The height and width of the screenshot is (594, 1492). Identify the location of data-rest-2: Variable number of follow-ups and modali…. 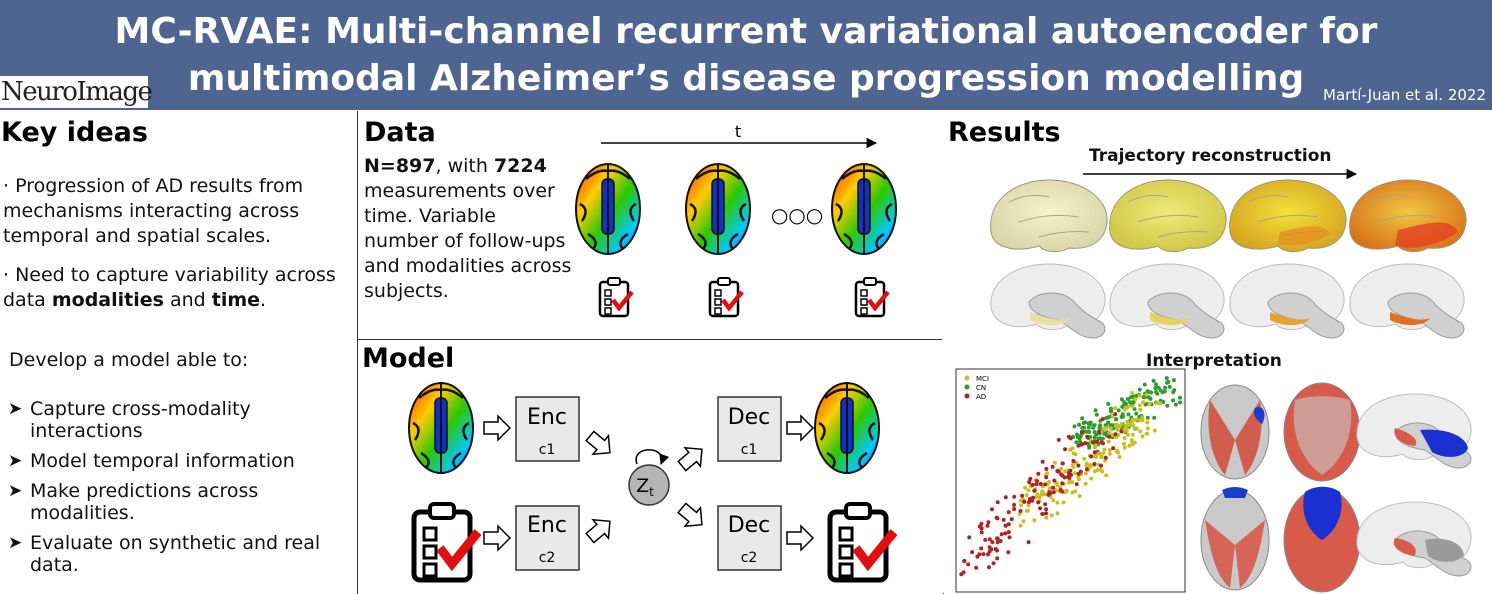
(465, 241).